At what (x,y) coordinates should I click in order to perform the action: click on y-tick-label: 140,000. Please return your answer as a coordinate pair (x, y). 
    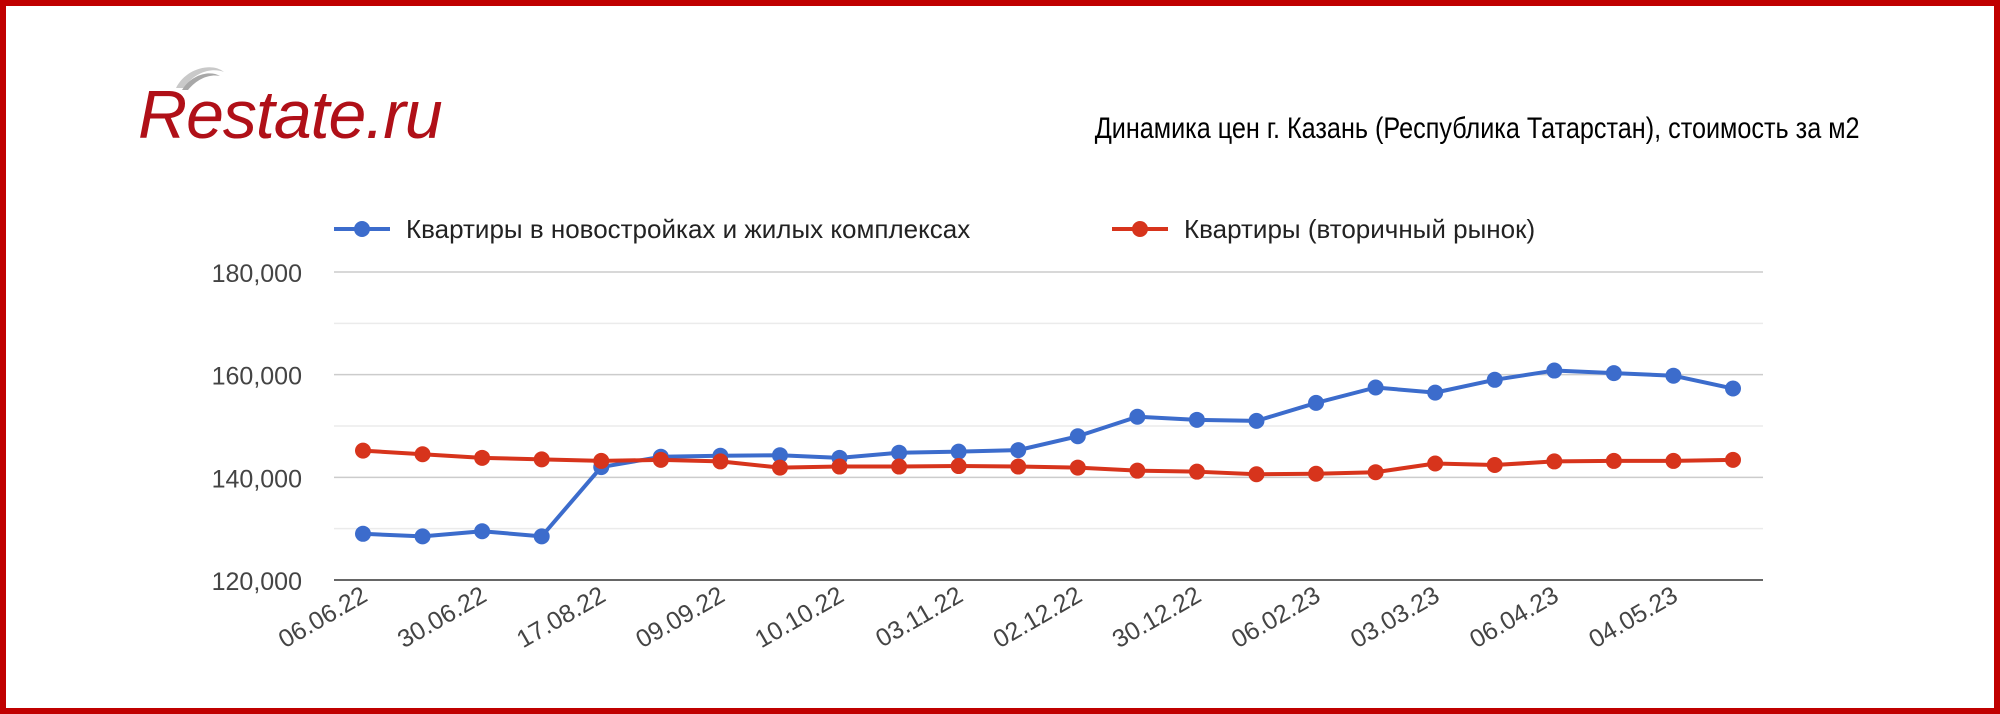
    Looking at the image, I should click on (257, 479).